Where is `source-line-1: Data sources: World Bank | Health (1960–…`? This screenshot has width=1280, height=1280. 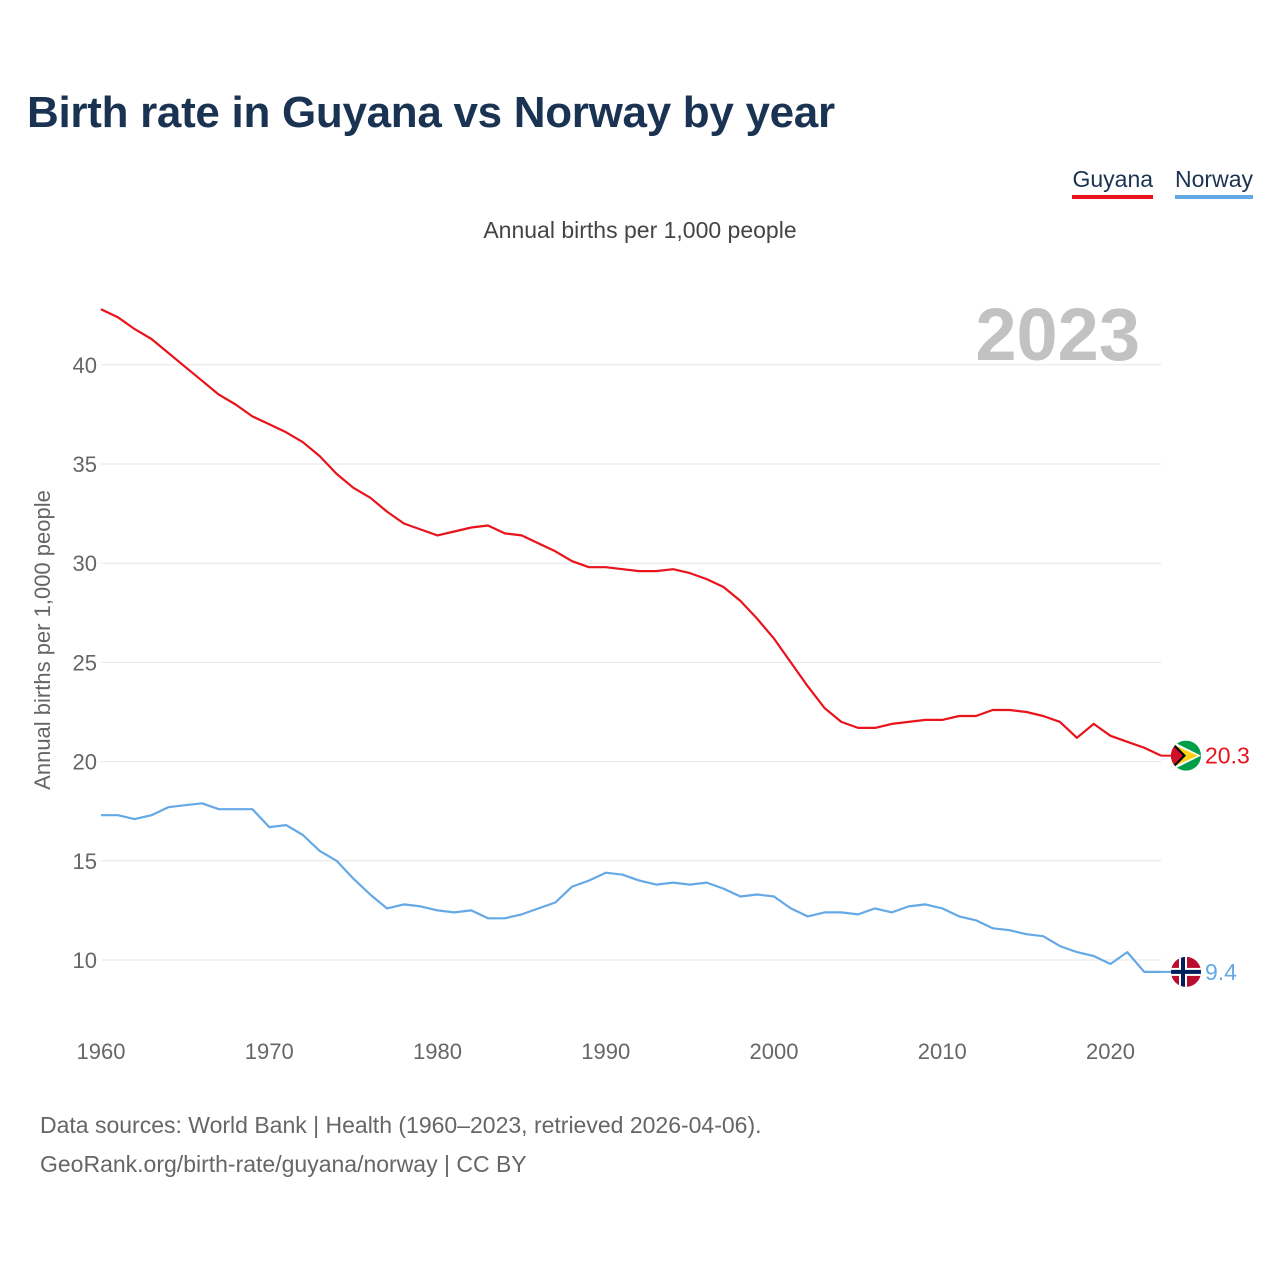 source-line-1: Data sources: World Bank | Health (1960–… is located at coordinates (401, 1125).